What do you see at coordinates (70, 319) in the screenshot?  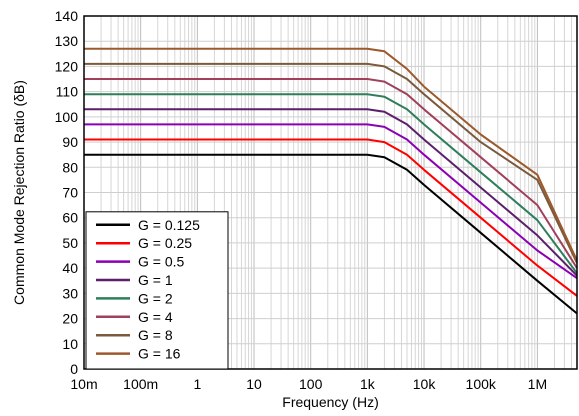 I see `y-tick-label: 20` at bounding box center [70, 319].